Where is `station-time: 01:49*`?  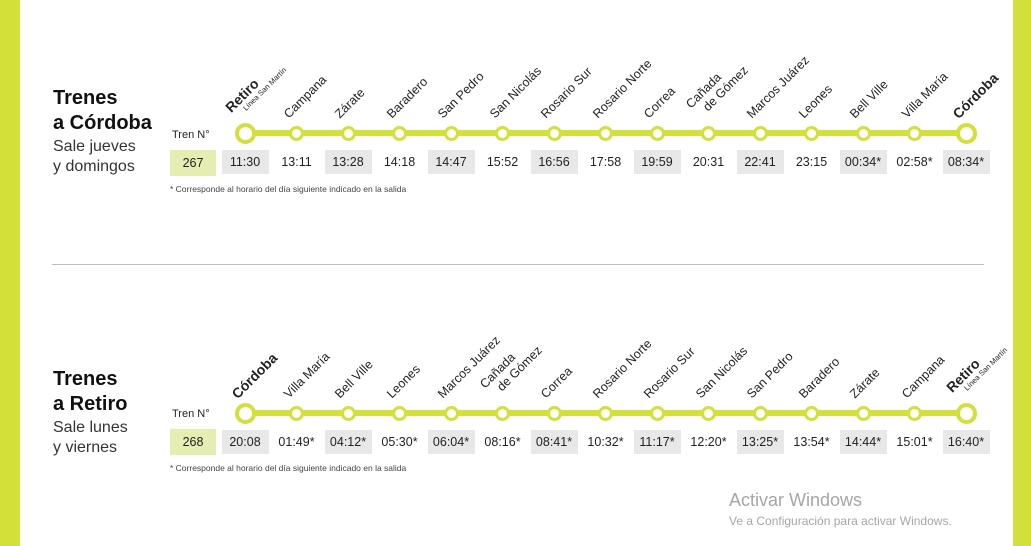 station-time: 01:49* is located at coordinates (296, 442).